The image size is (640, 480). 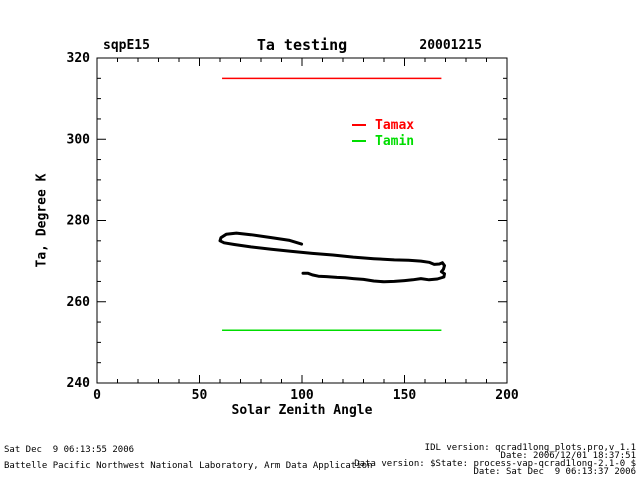 What do you see at coordinates (359, 141) in the screenshot?
I see `tamin-line-swatch` at bounding box center [359, 141].